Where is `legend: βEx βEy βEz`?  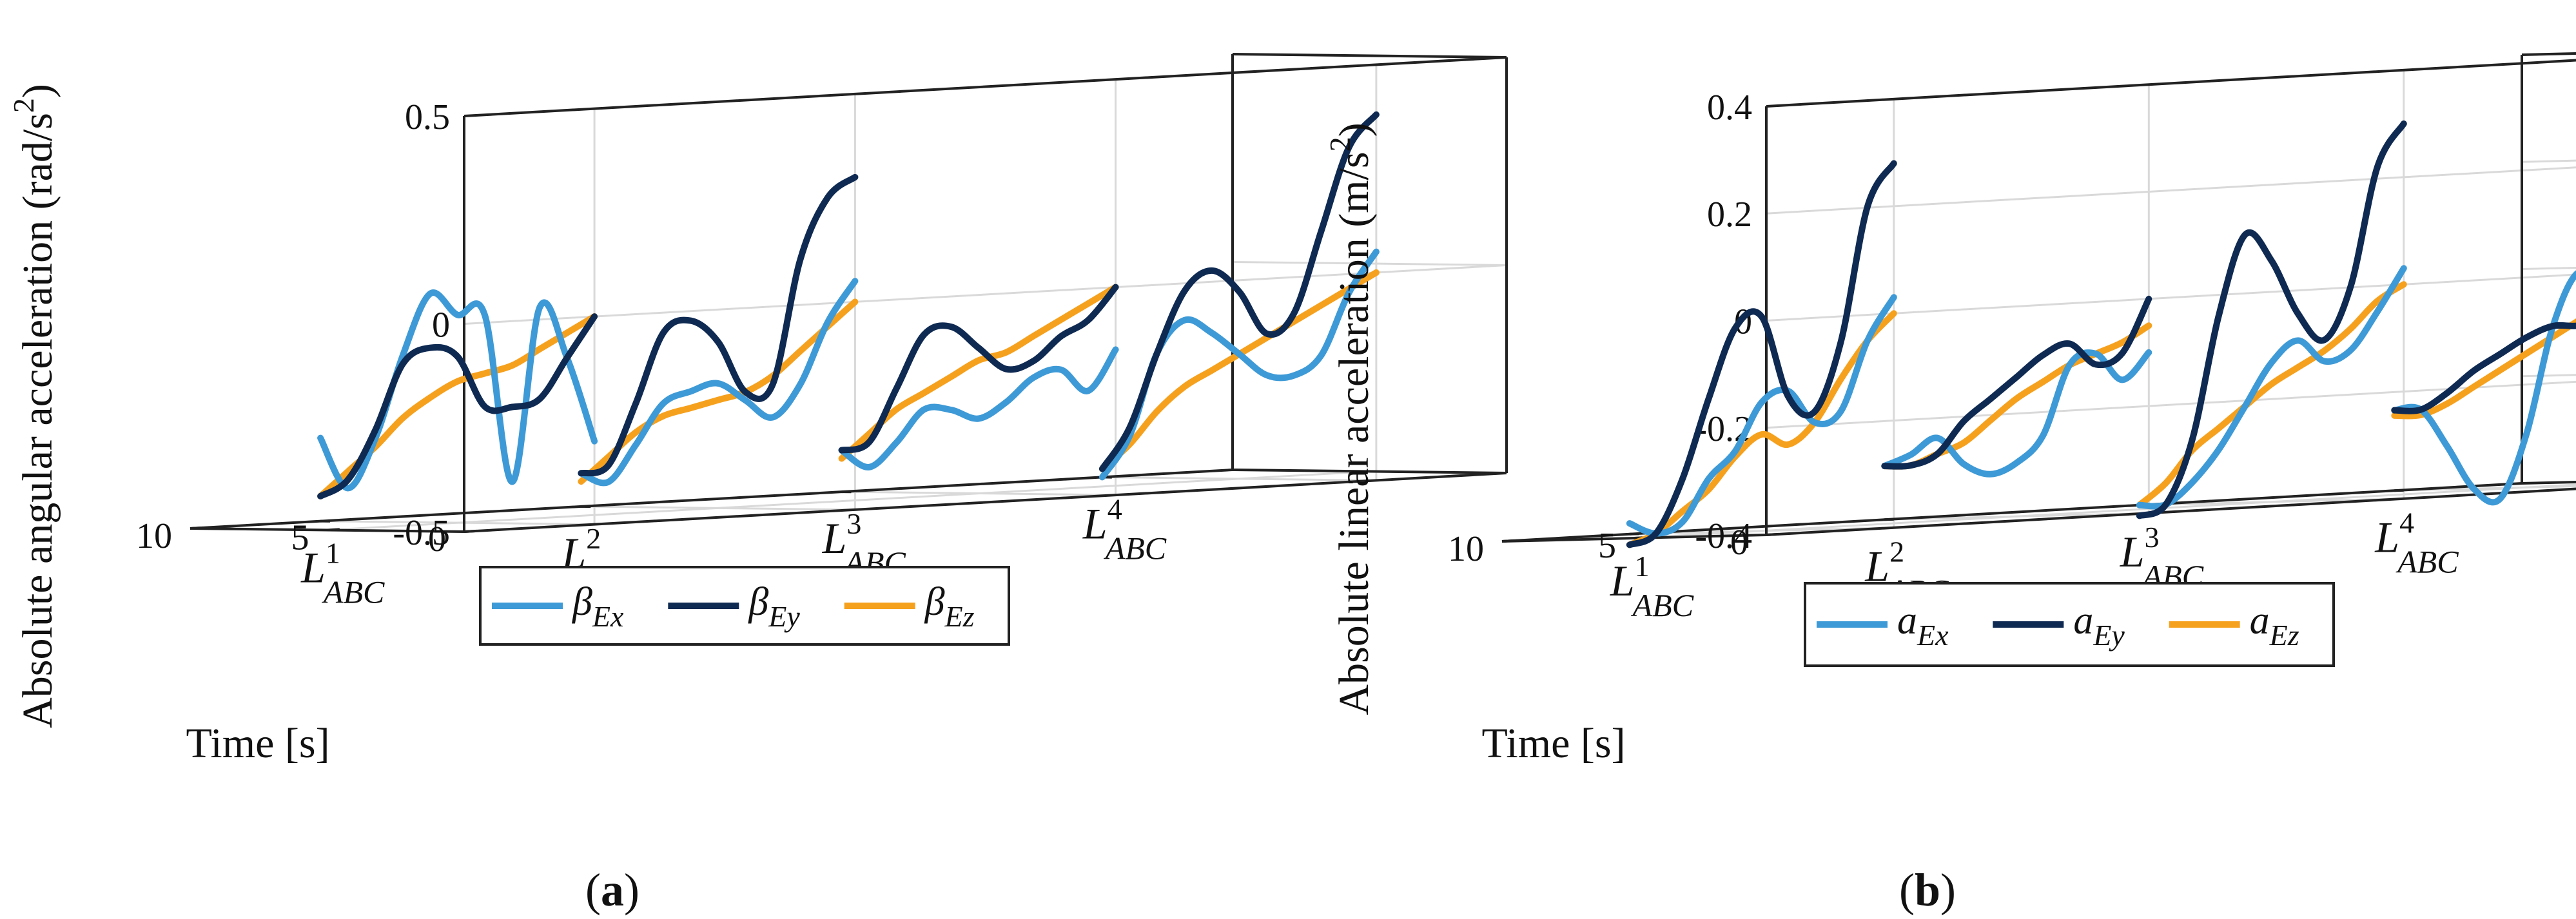
legend: βEx βEy βEz is located at coordinates (745, 606).